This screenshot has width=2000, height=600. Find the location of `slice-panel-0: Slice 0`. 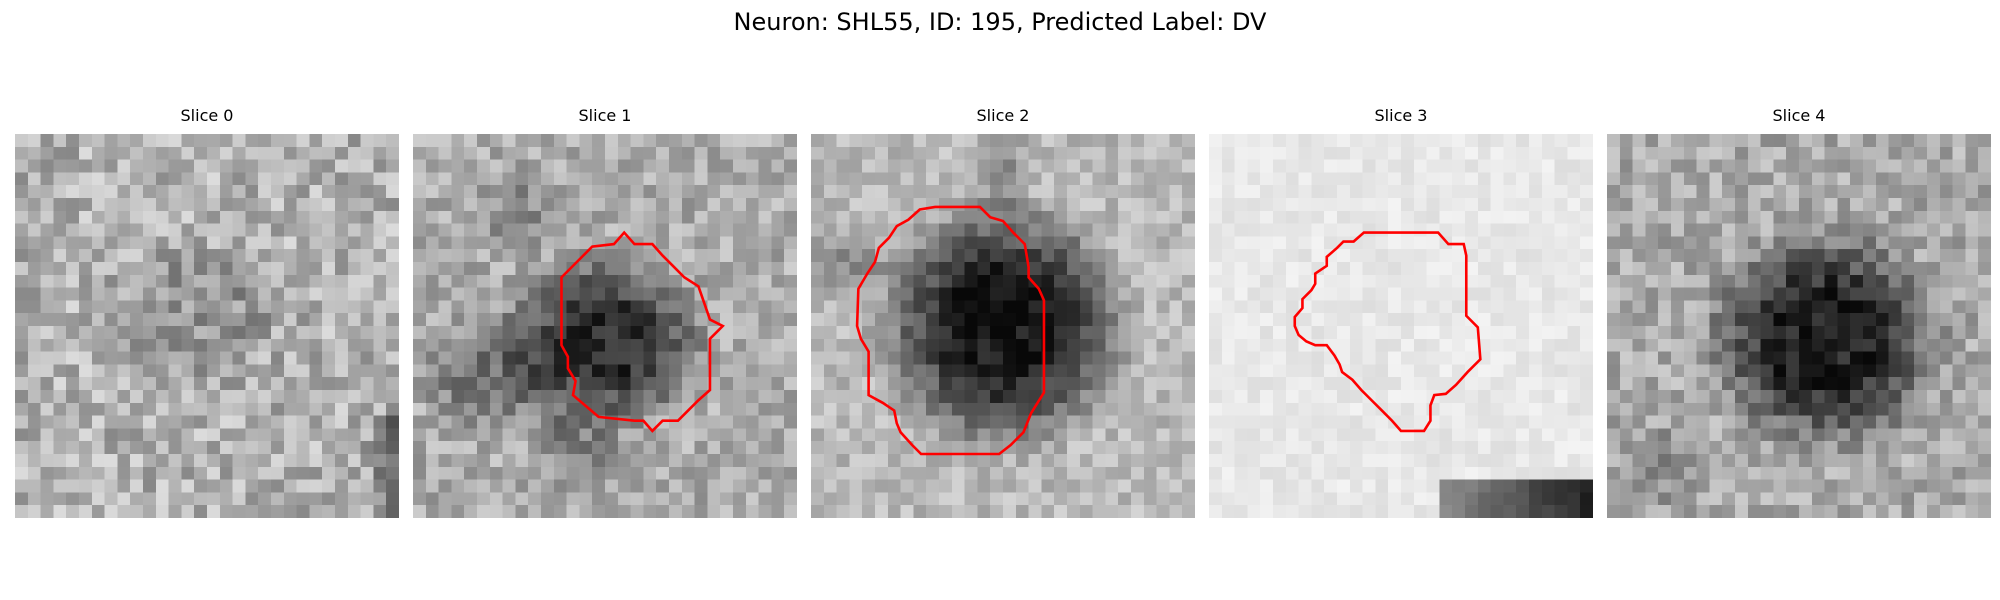

slice-panel-0: Slice 0 is located at coordinates (207, 313).